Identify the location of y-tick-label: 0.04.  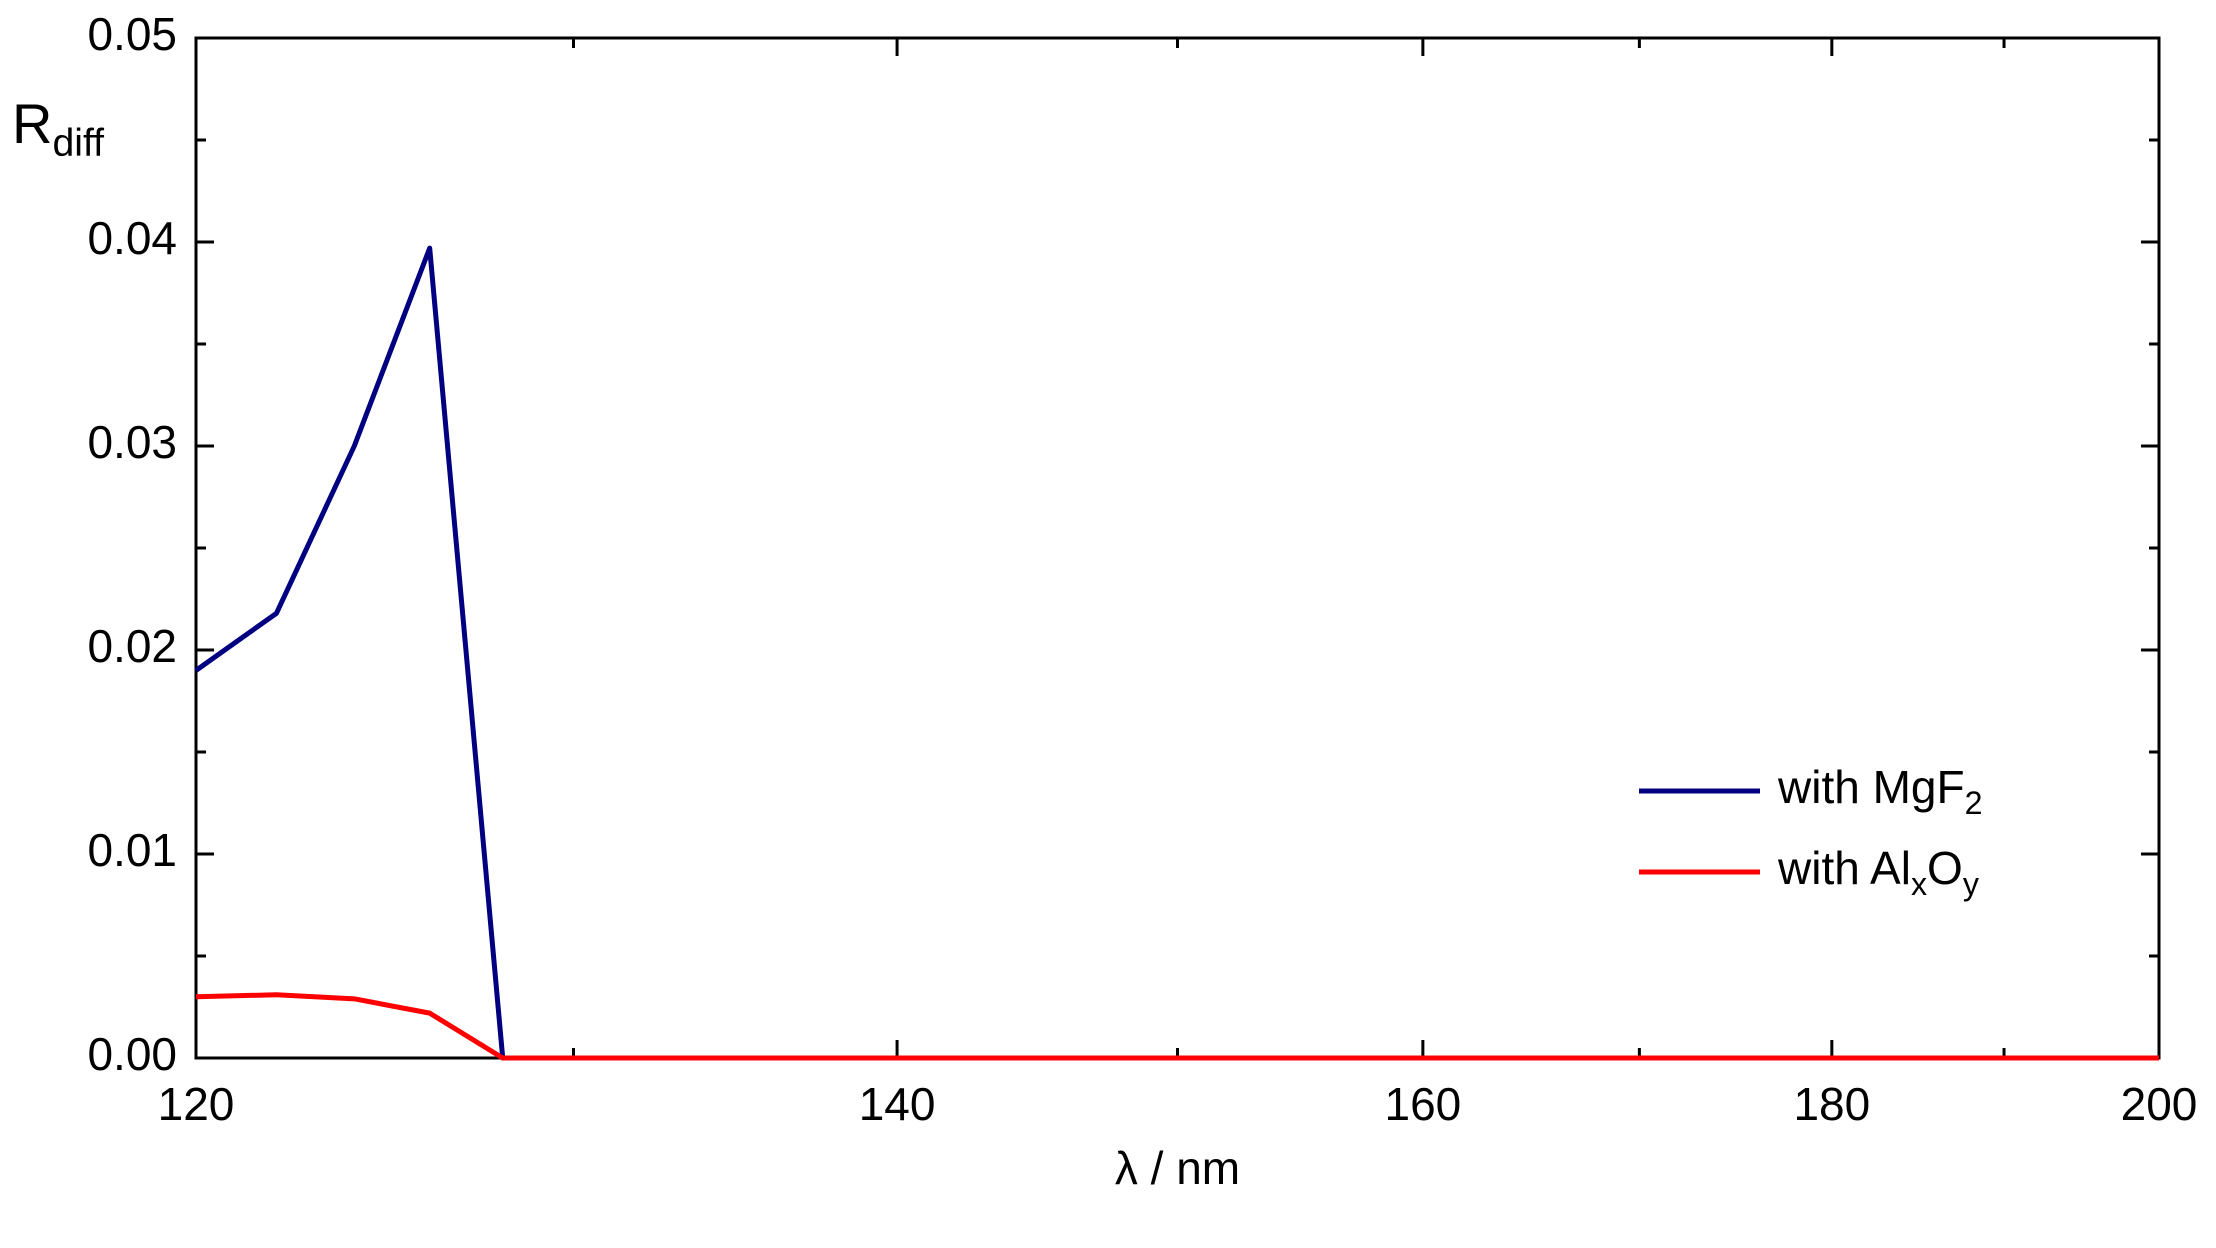
(132, 238).